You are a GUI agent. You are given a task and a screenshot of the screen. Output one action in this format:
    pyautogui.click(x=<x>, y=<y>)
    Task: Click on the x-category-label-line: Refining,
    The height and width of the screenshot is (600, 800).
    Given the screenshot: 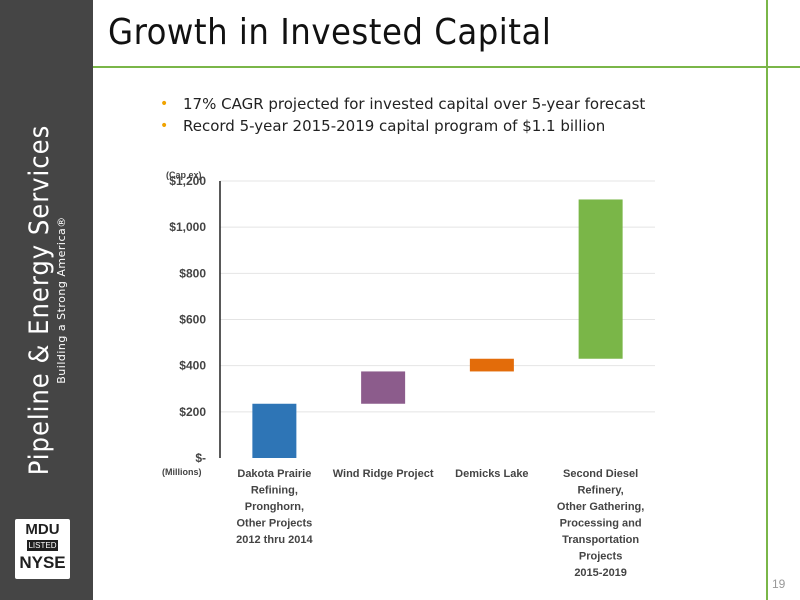 What is the action you would take?
    pyautogui.click(x=274, y=491)
    